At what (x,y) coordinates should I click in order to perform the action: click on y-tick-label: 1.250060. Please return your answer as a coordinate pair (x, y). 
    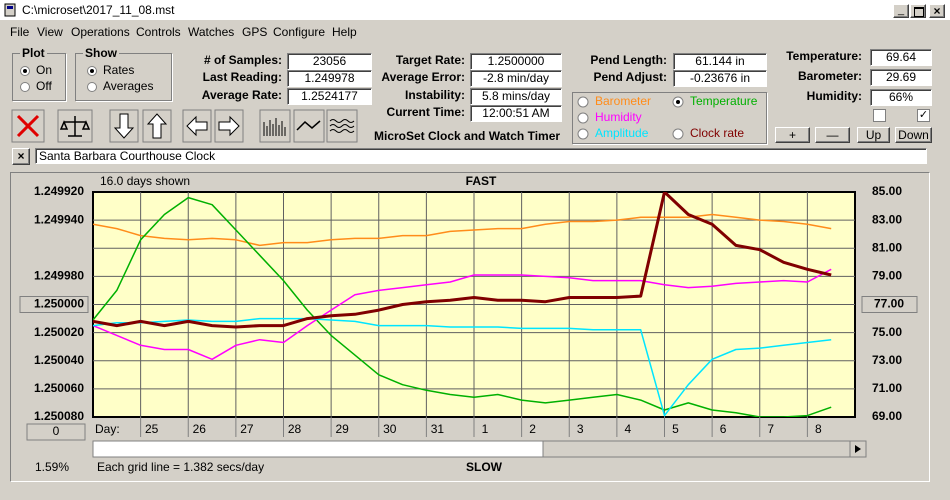
    Looking at the image, I should click on (59, 388).